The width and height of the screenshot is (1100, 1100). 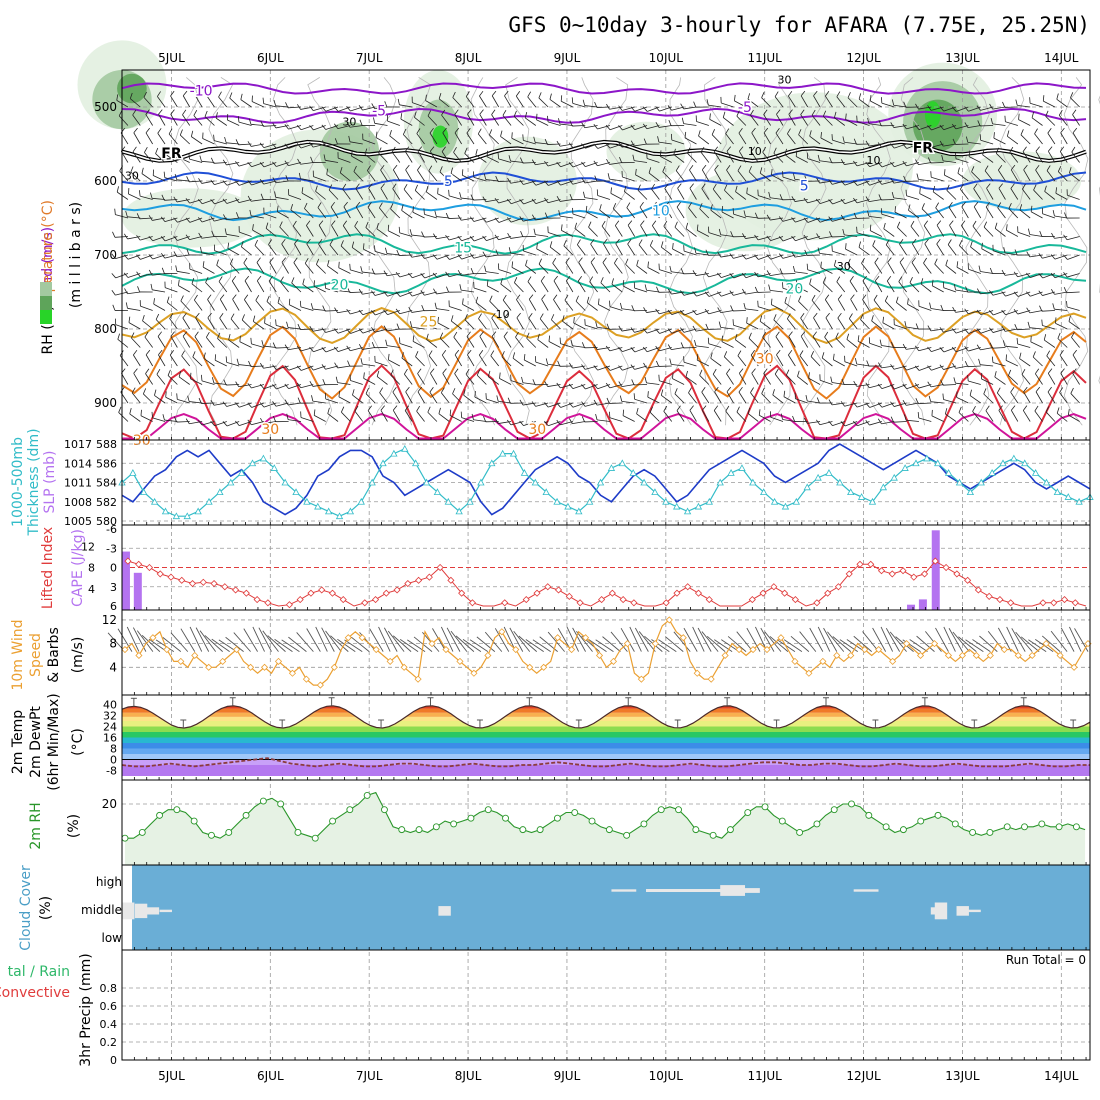 What do you see at coordinates (429, 323) in the screenshot?
I see `contour-label: 25` at bounding box center [429, 323].